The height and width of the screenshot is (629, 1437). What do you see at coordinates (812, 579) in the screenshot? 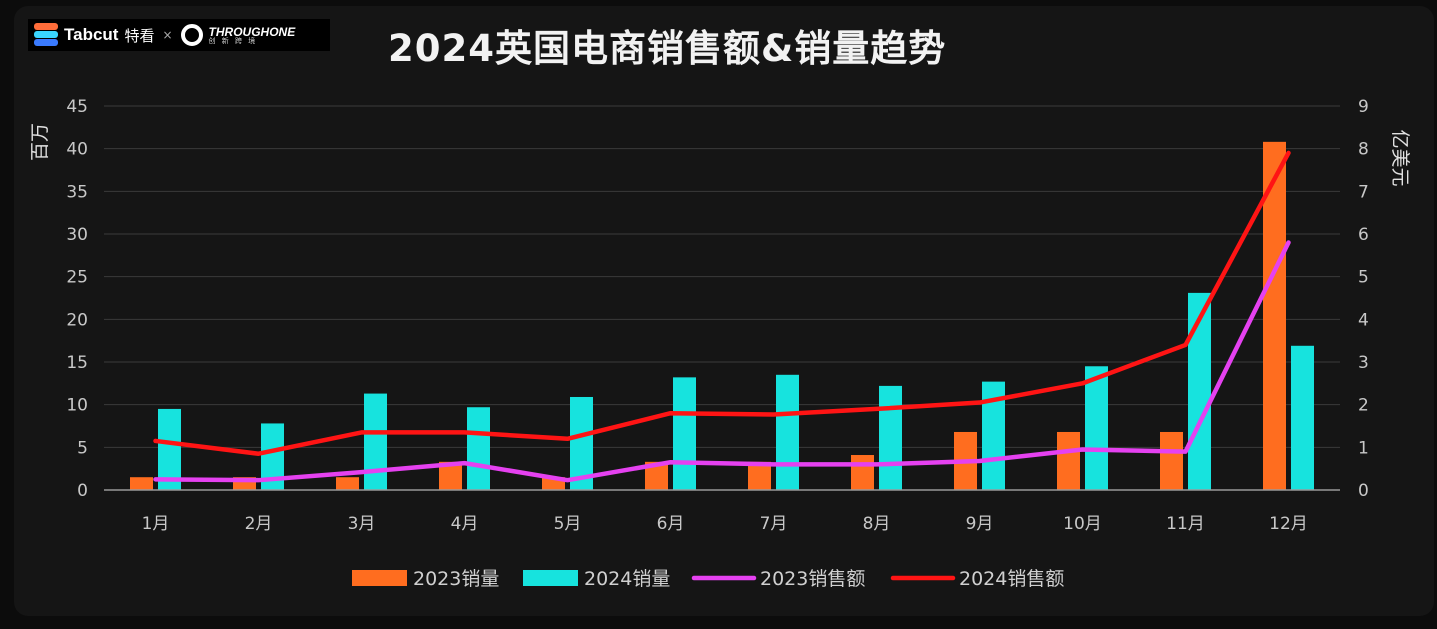
I see `legend-label: 2023销售额` at bounding box center [812, 579].